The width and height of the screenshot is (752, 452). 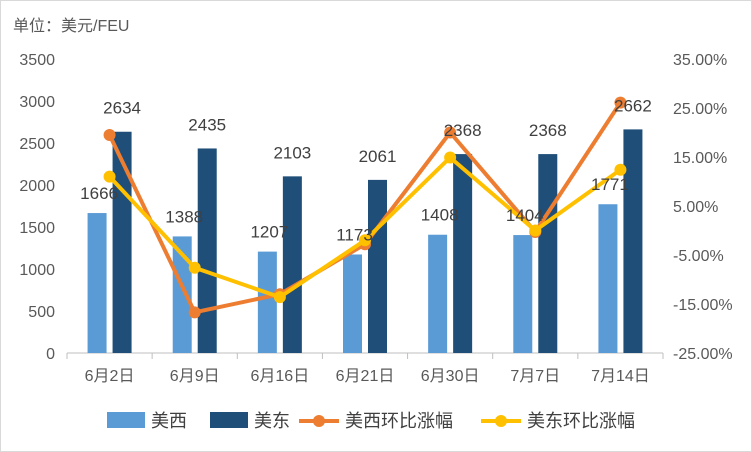 What do you see at coordinates (440, 215) in the screenshot?
I see `bar-data-label-west: 1408` at bounding box center [440, 215].